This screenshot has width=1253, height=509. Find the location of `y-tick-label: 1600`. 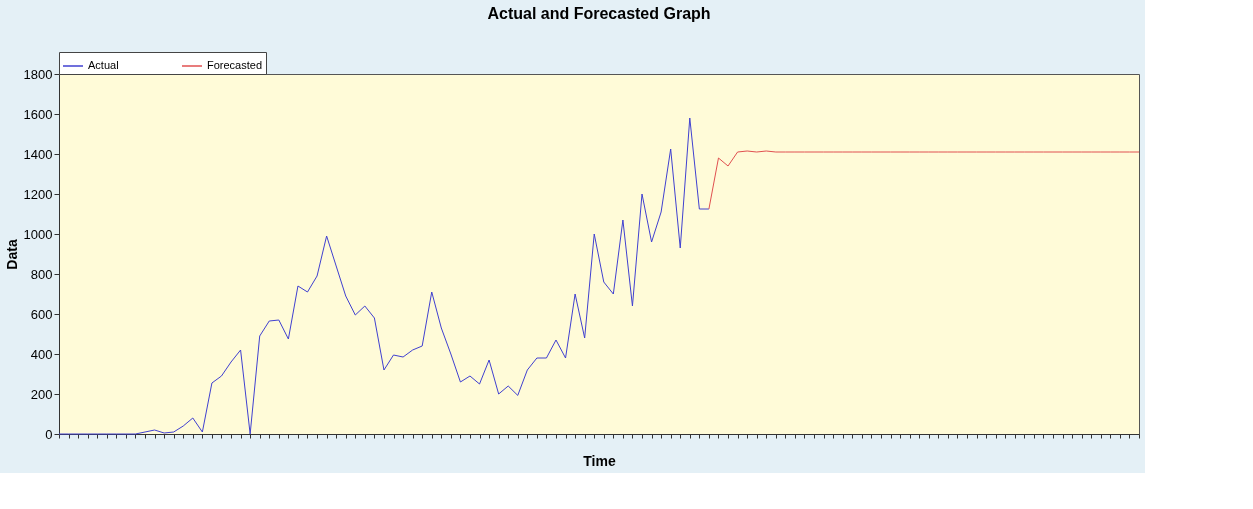

y-tick-label: 1600 is located at coordinates (38, 114).